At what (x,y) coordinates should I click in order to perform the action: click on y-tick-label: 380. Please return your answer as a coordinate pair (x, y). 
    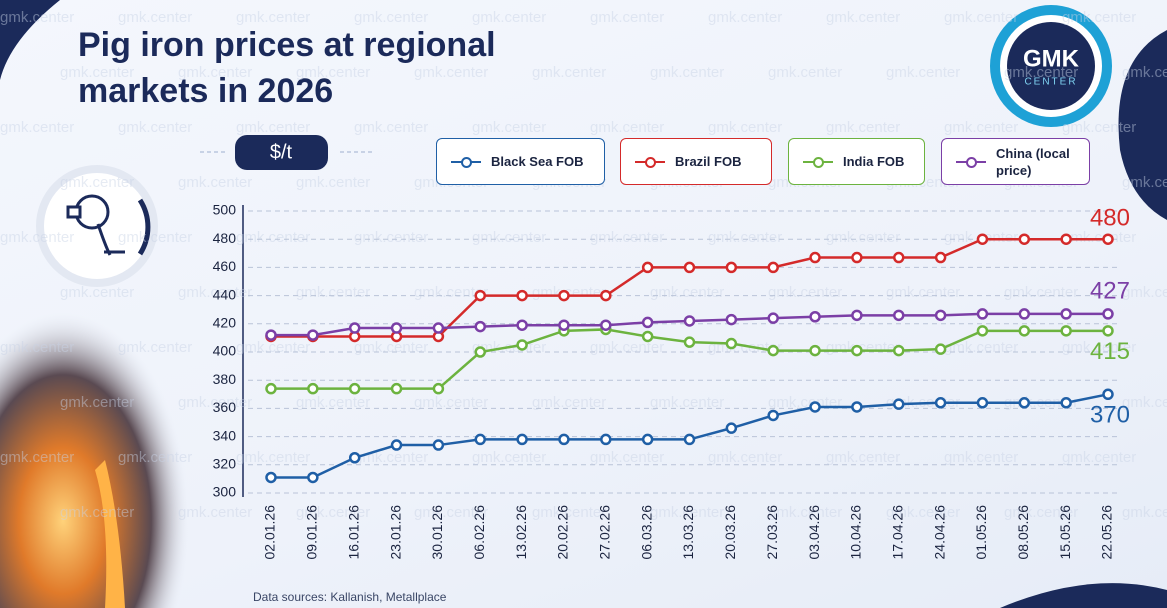
    Looking at the image, I should click on (225, 379).